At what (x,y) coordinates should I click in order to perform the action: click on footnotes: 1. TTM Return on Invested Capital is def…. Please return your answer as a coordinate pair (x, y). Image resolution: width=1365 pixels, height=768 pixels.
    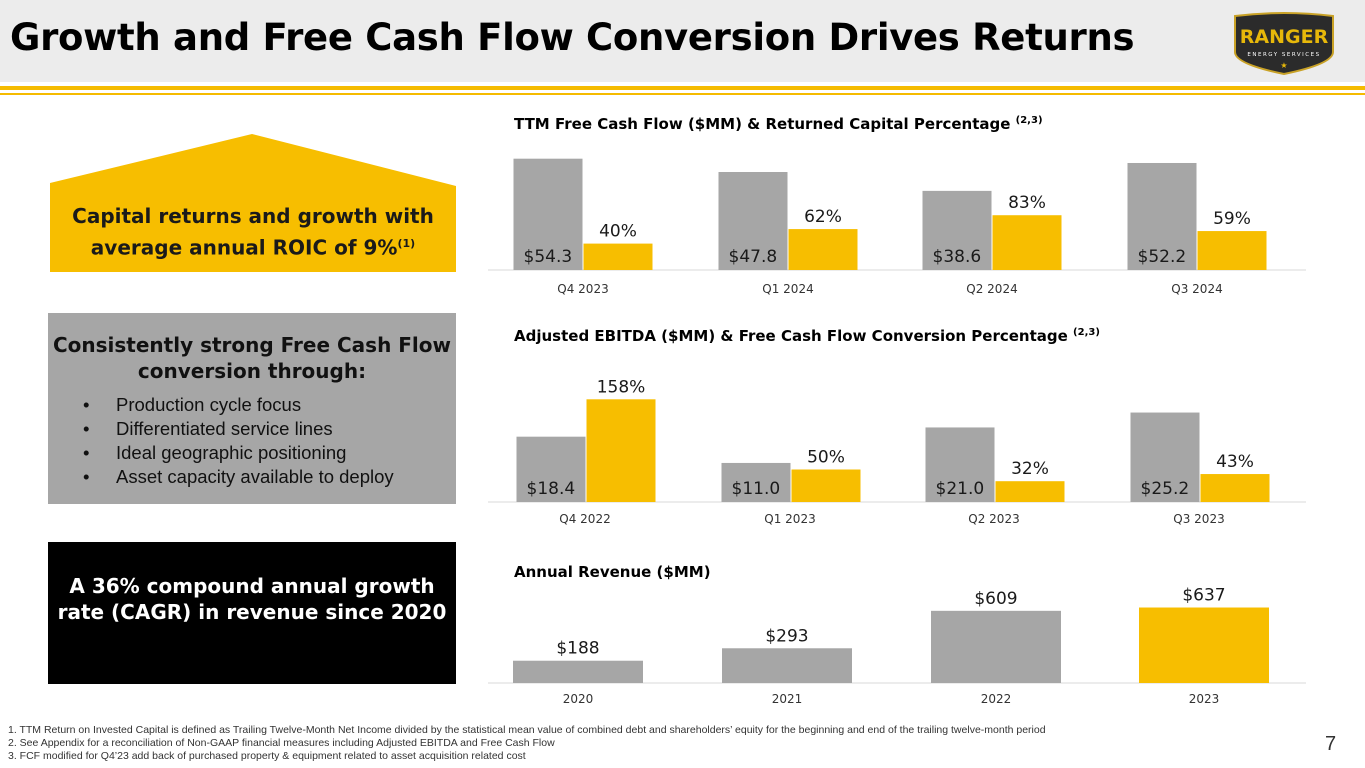
    Looking at the image, I should click on (527, 743).